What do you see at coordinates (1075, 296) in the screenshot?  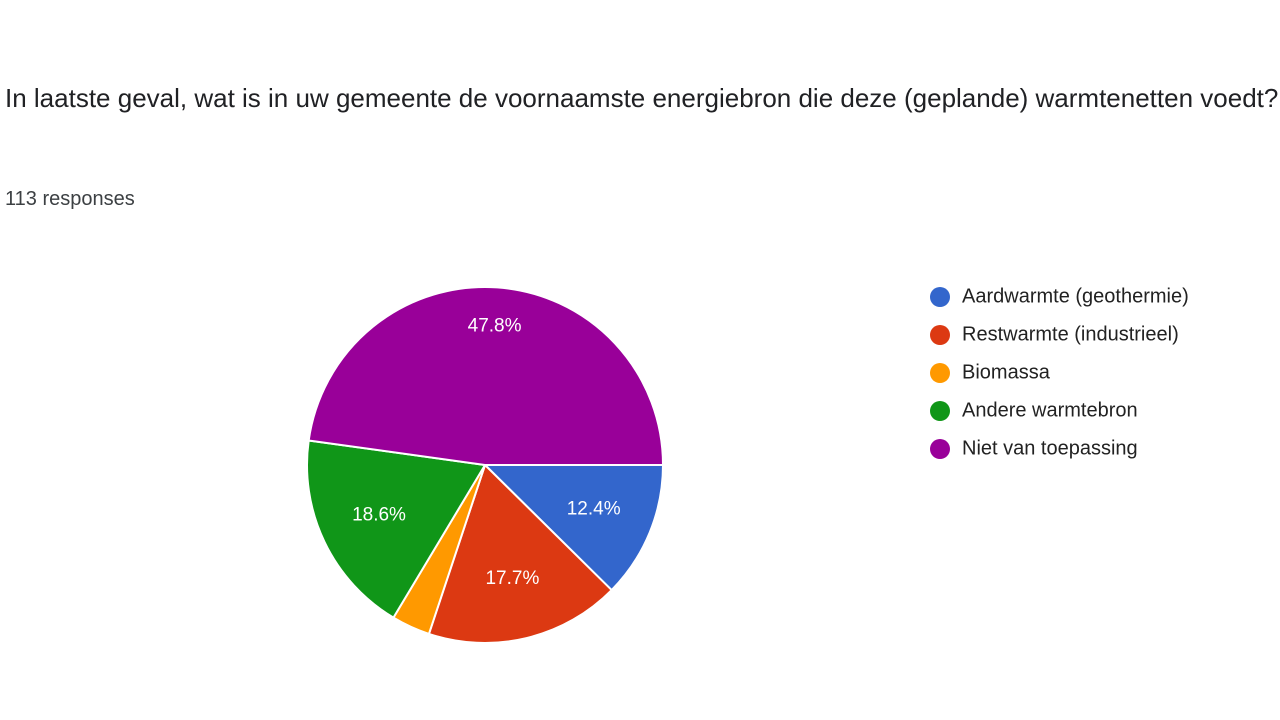 I see `legend-label: Aardwarmte (geothermie)` at bounding box center [1075, 296].